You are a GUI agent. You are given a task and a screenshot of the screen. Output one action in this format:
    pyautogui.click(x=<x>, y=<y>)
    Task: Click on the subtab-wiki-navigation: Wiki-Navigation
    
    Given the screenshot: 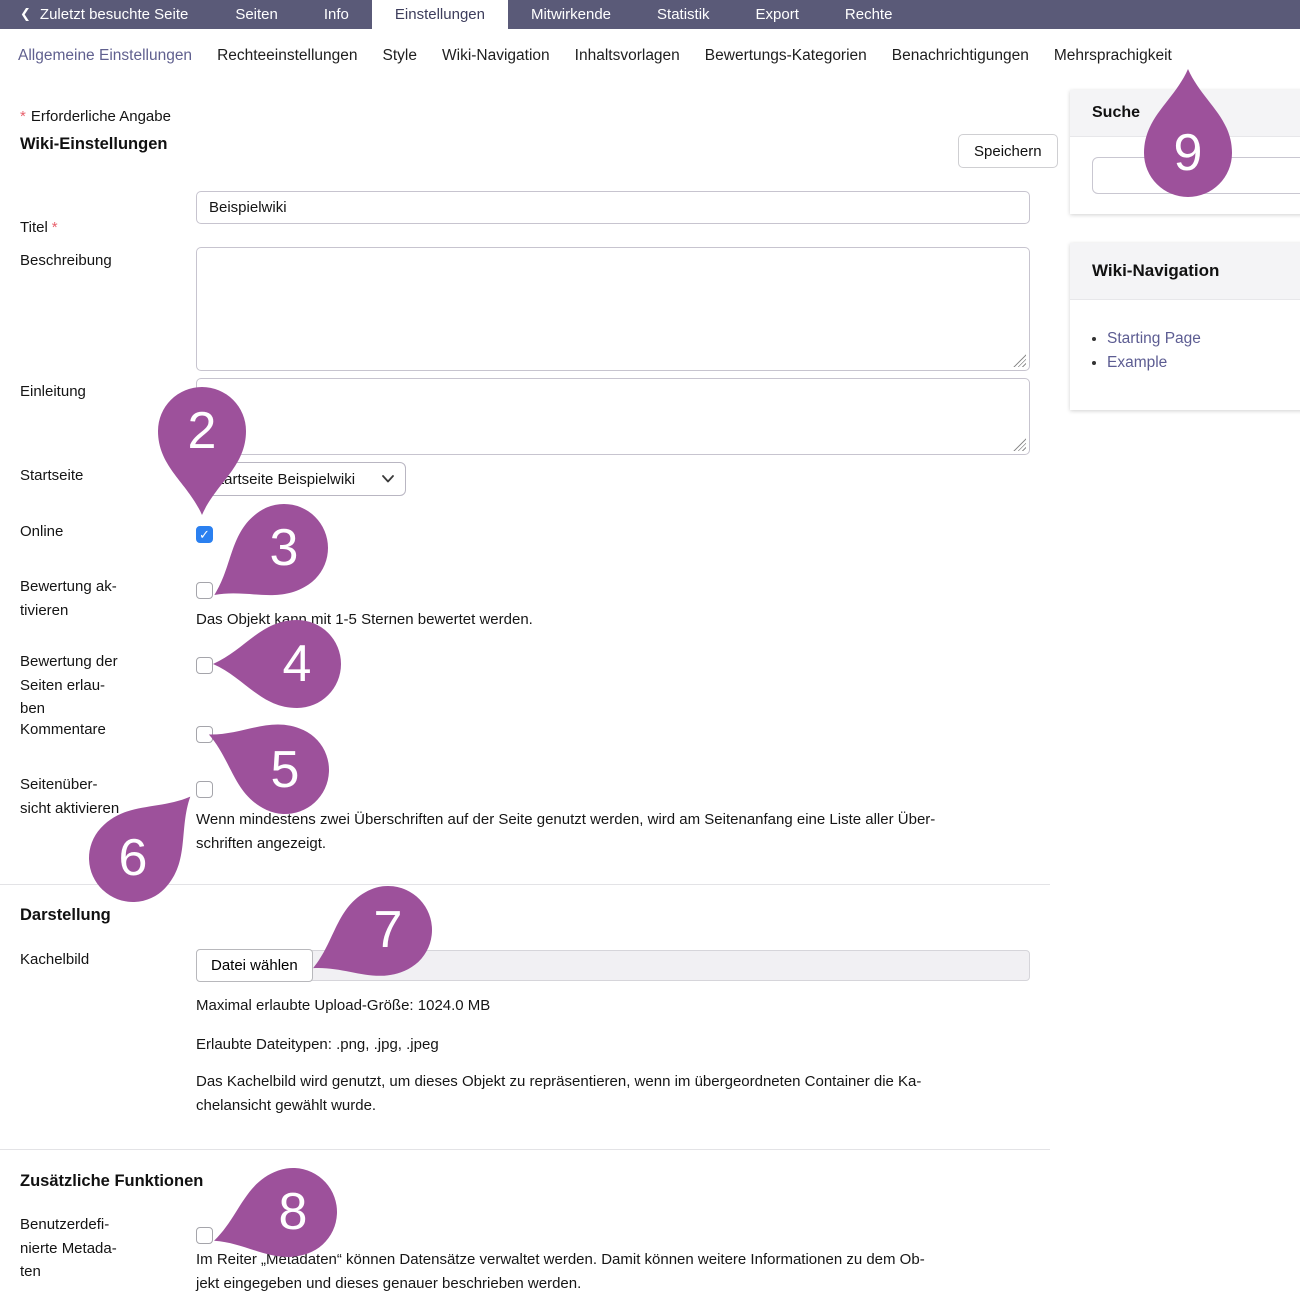 What is the action you would take?
    pyautogui.click(x=496, y=55)
    